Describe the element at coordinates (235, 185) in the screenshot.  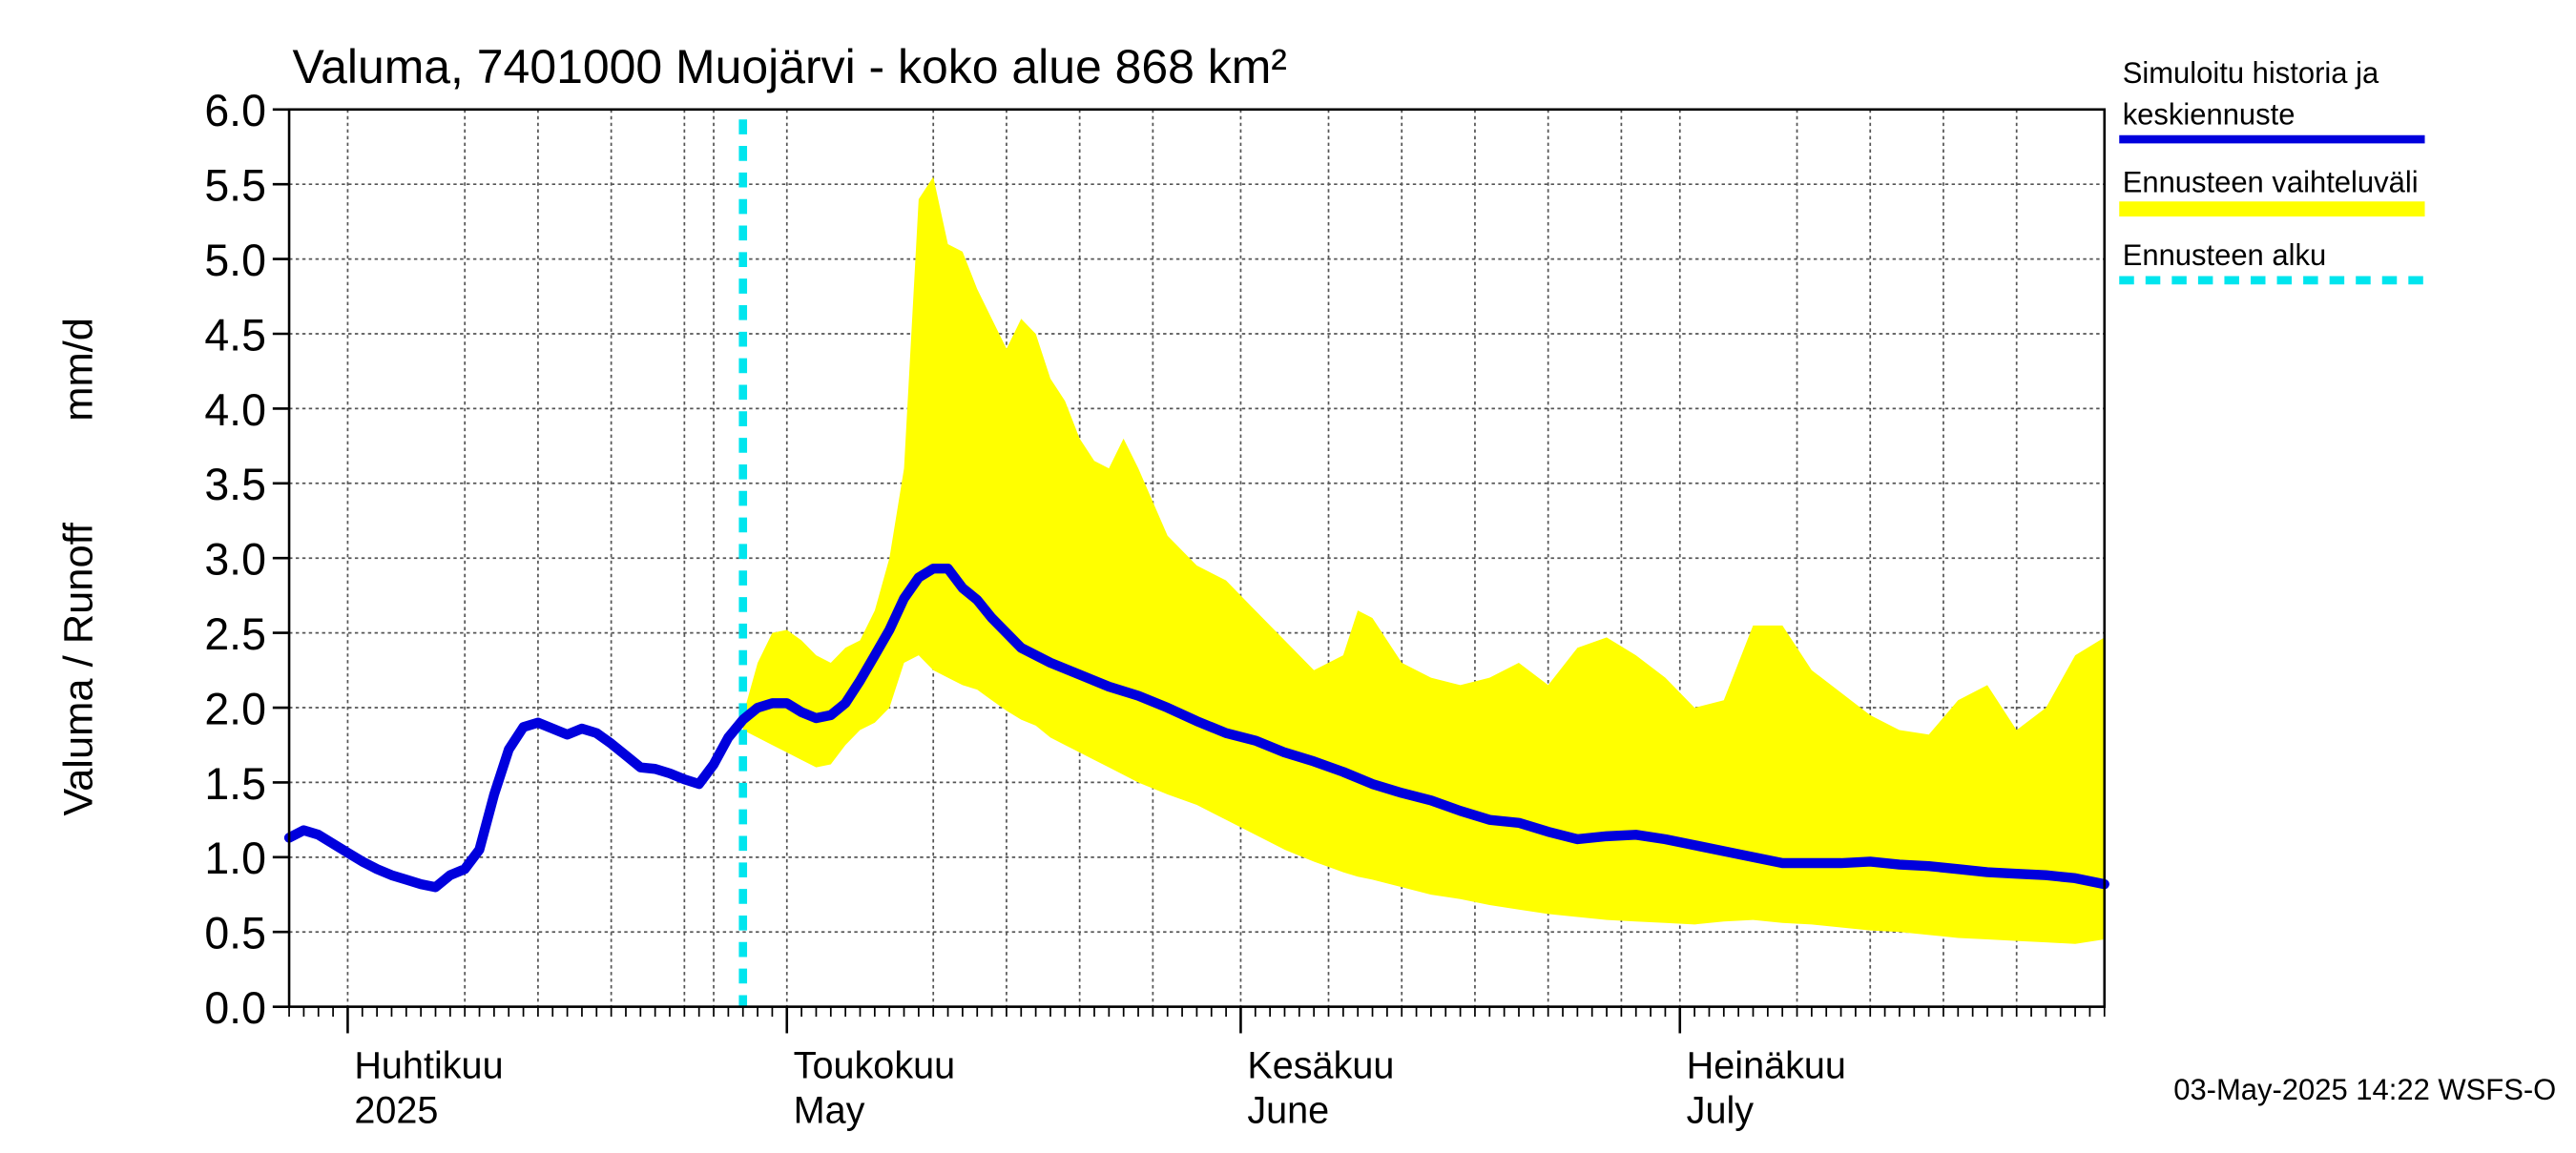
I see `y-tick-label-11: 5.5` at that location.